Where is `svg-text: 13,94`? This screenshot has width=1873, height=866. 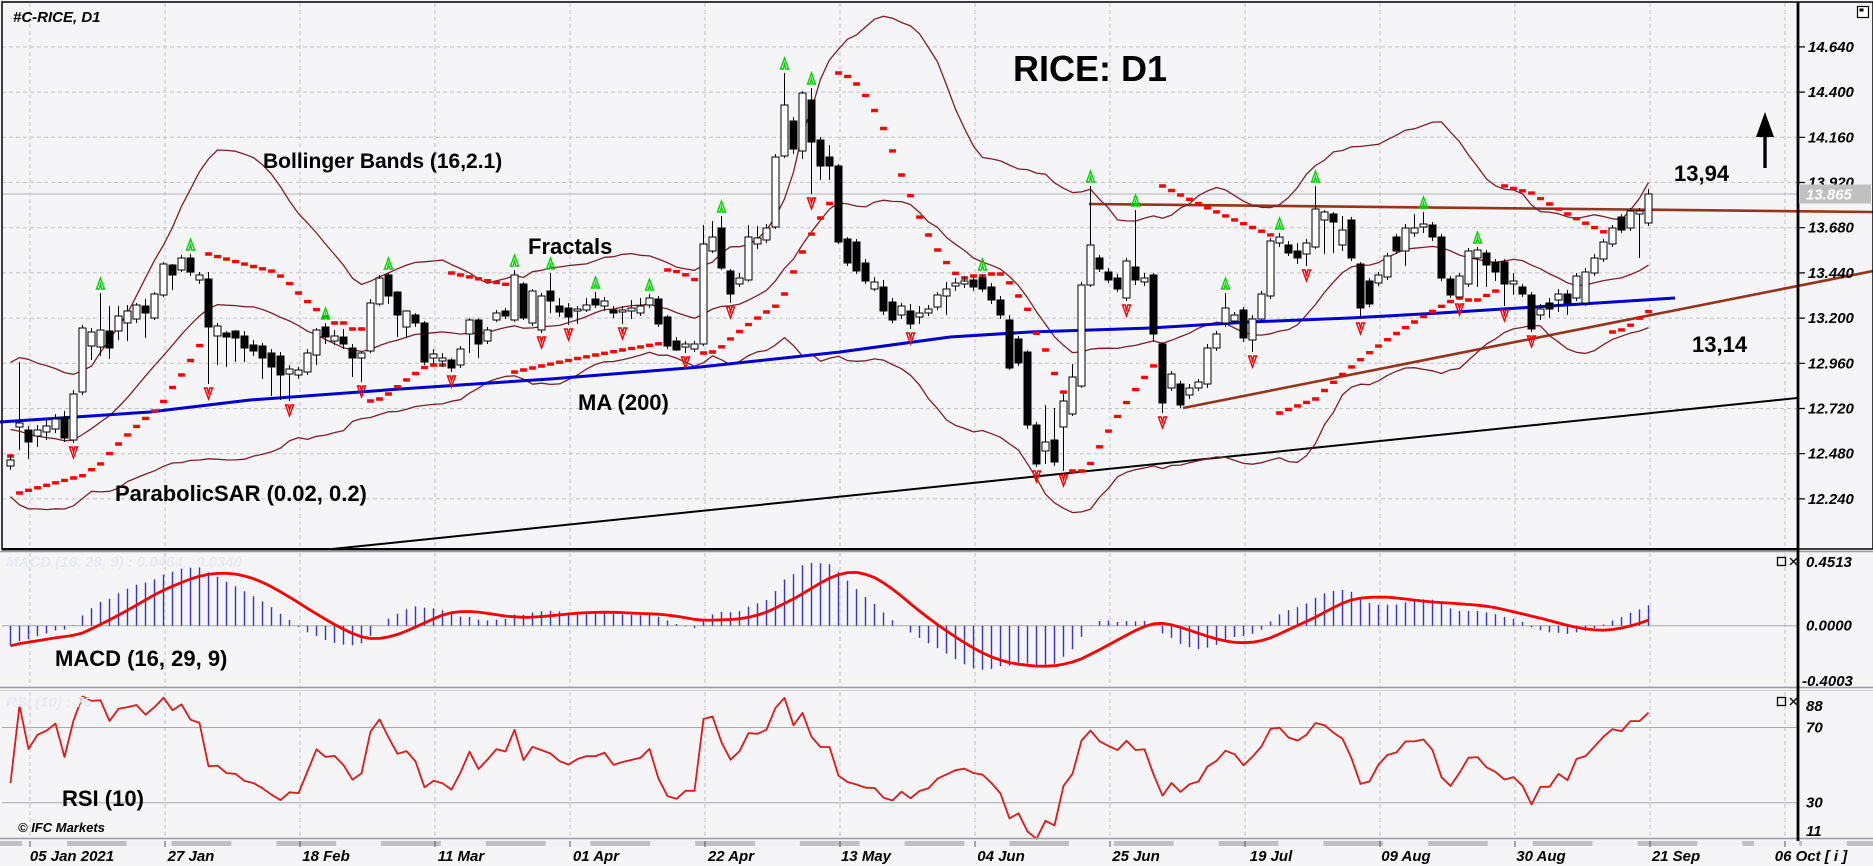 svg-text: 13,94 is located at coordinates (1702, 173).